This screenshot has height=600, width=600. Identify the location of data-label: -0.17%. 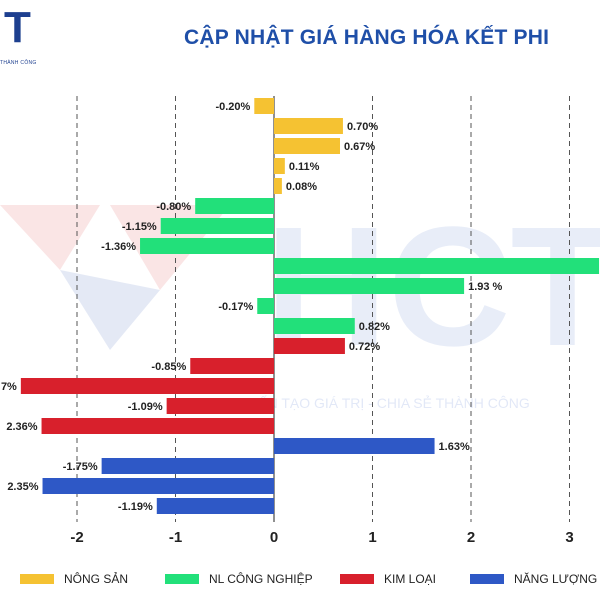
(235, 307).